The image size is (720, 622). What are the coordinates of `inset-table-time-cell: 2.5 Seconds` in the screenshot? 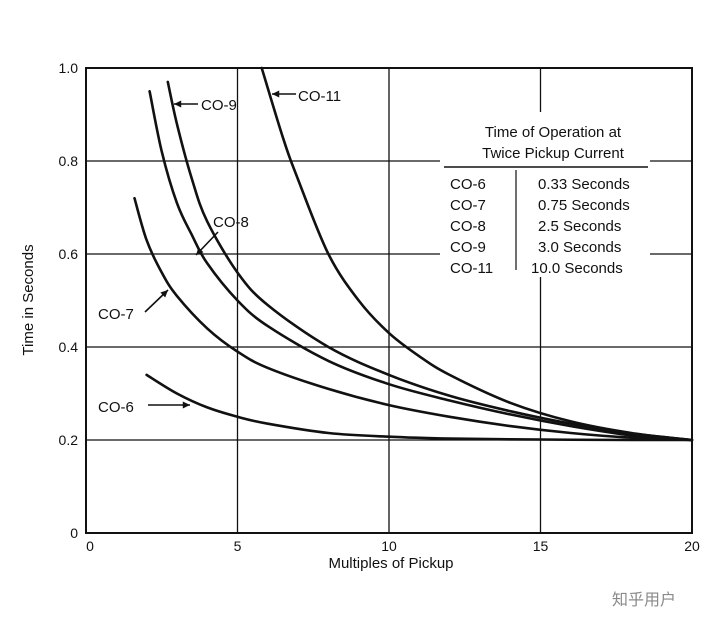 It's located at (579, 226).